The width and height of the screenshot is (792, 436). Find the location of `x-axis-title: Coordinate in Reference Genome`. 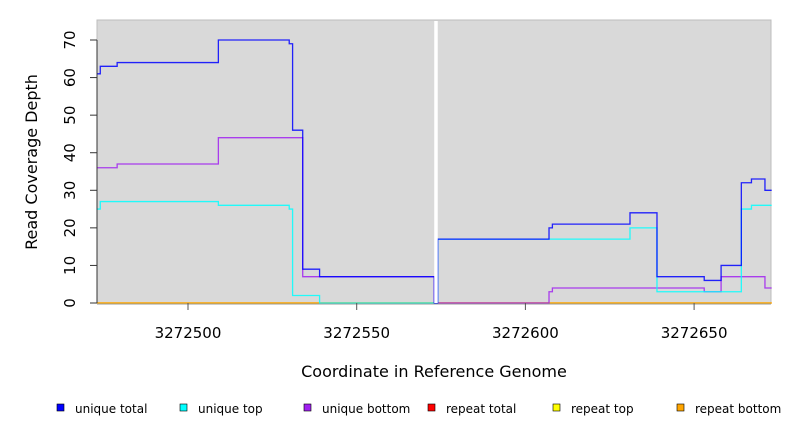

x-axis-title: Coordinate in Reference Genome is located at coordinates (434, 371).